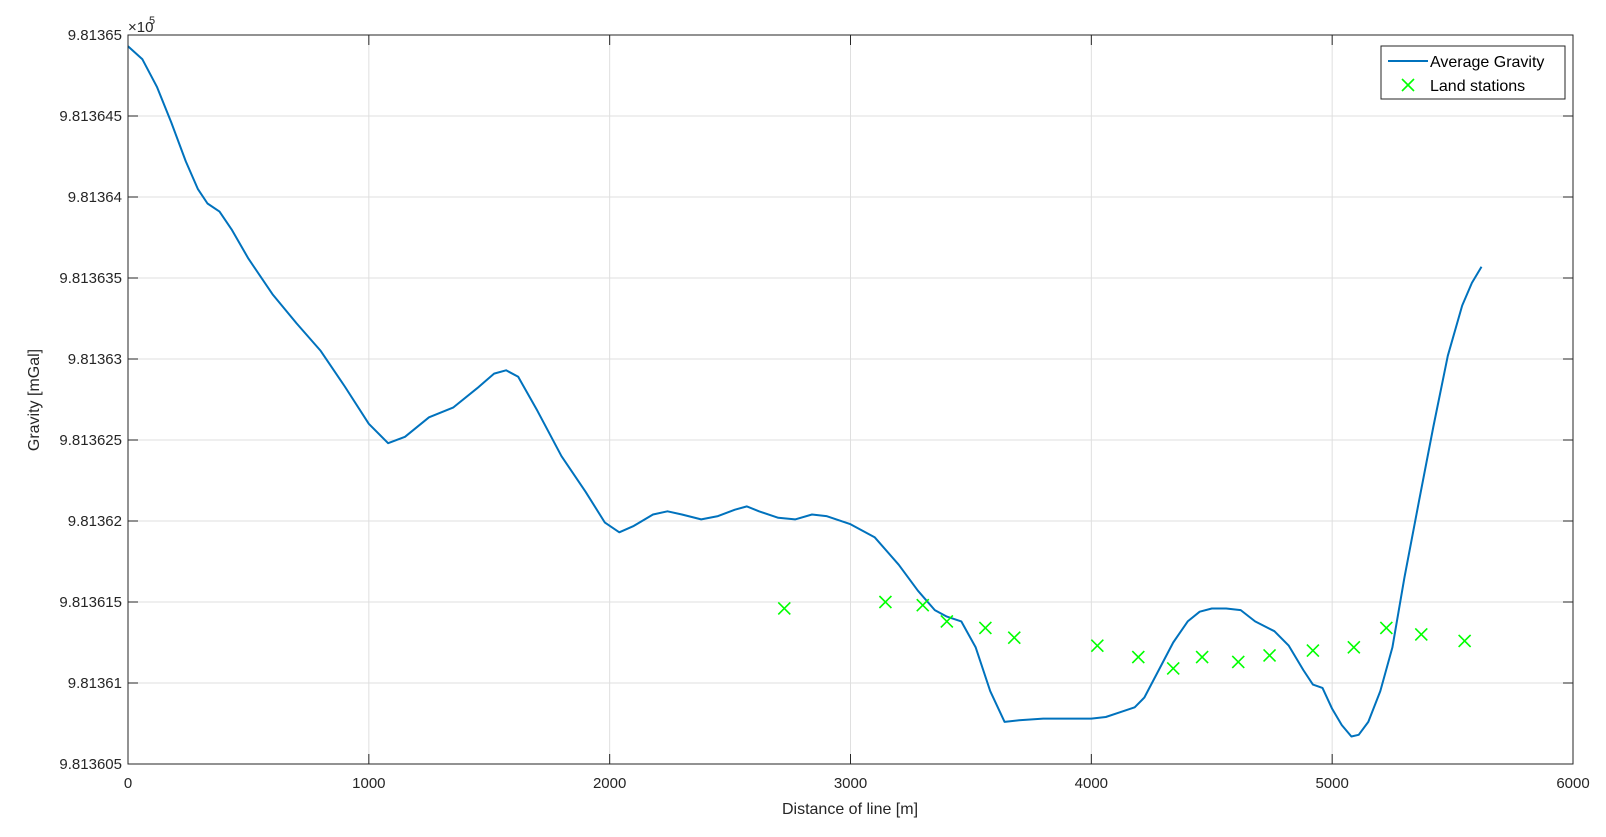 The height and width of the screenshot is (837, 1606). What do you see at coordinates (90, 116) in the screenshot?
I see `y-tick-label: 9.813645` at bounding box center [90, 116].